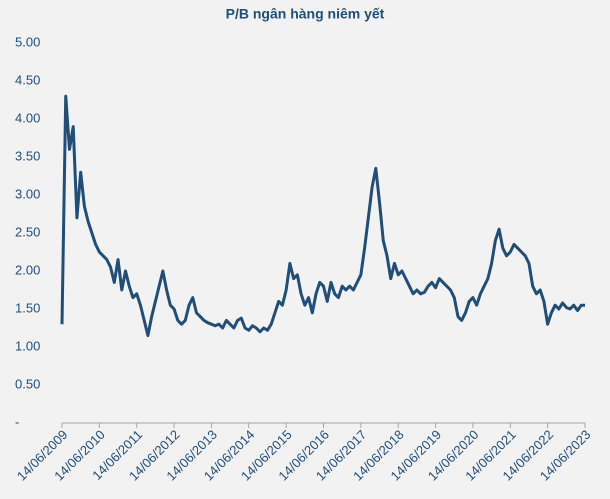 This screenshot has width=610, height=499. What do you see at coordinates (27, 79) in the screenshot?
I see `y-tick-label: 4.50` at bounding box center [27, 79].